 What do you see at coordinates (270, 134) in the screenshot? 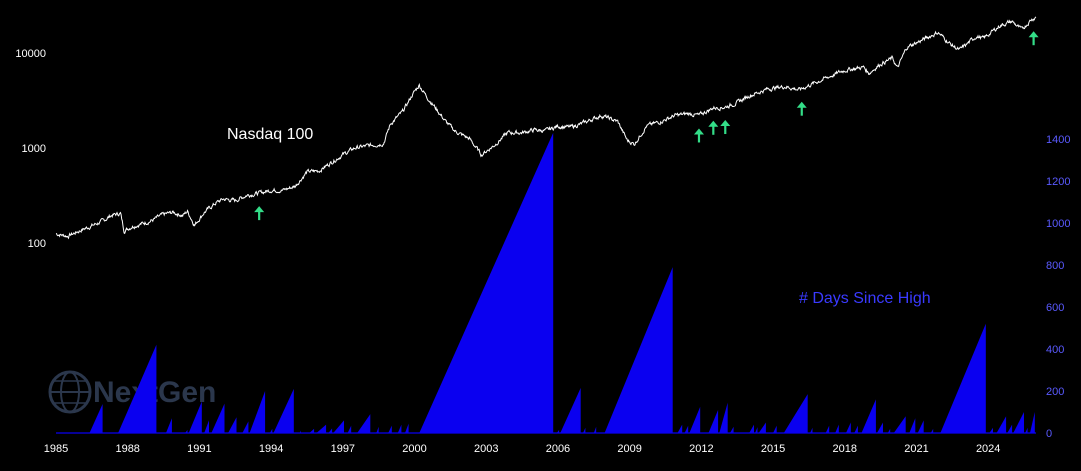
I see `nasdaq-series-label: Nasdaq 100` at bounding box center [270, 134].